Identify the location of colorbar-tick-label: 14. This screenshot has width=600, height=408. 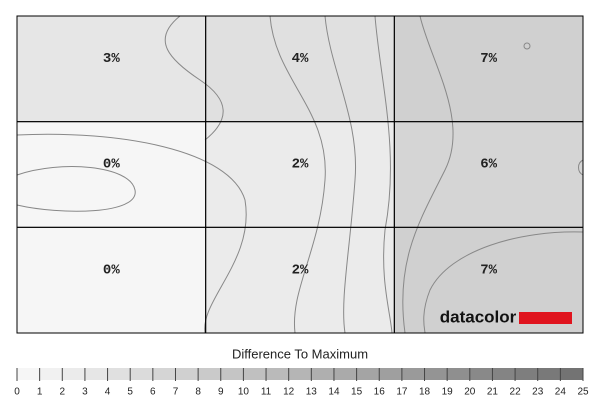
(334, 392).